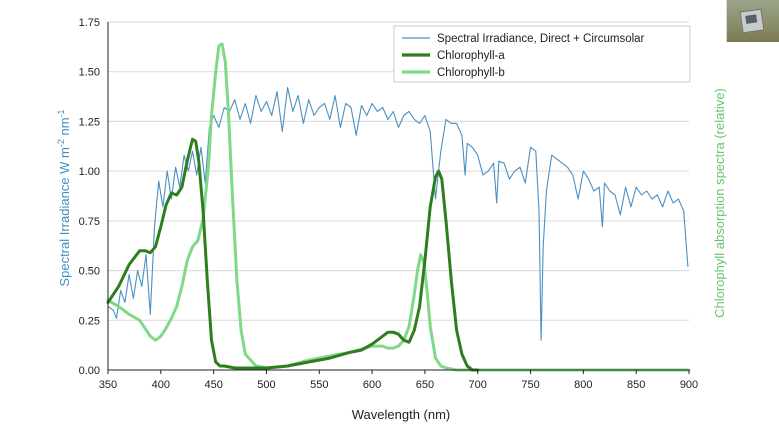 The height and width of the screenshot is (438, 779). What do you see at coordinates (425, 385) in the screenshot?
I see `x-tick-label: 650` at bounding box center [425, 385].